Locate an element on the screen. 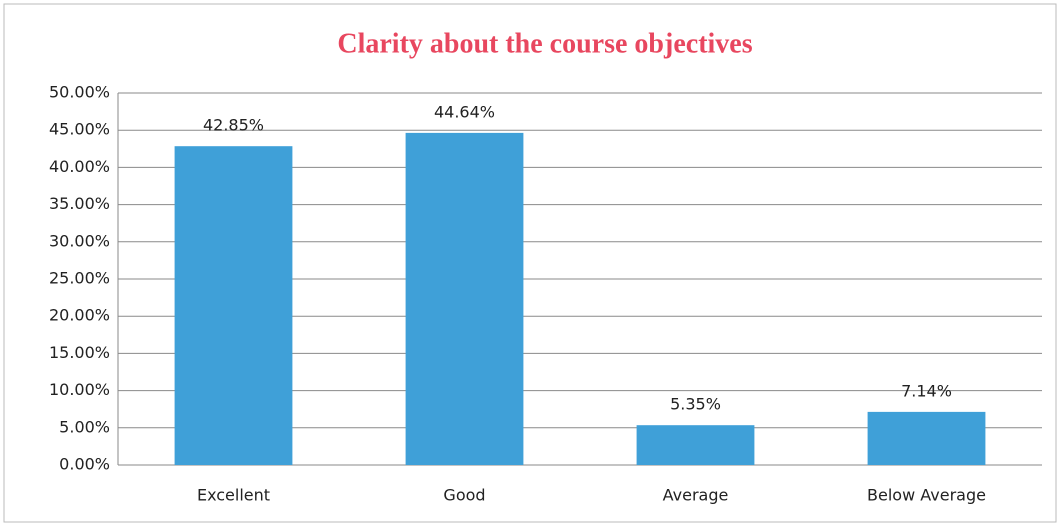 This screenshot has height=527, width=1062. value-label: 42.85% is located at coordinates (233, 125).